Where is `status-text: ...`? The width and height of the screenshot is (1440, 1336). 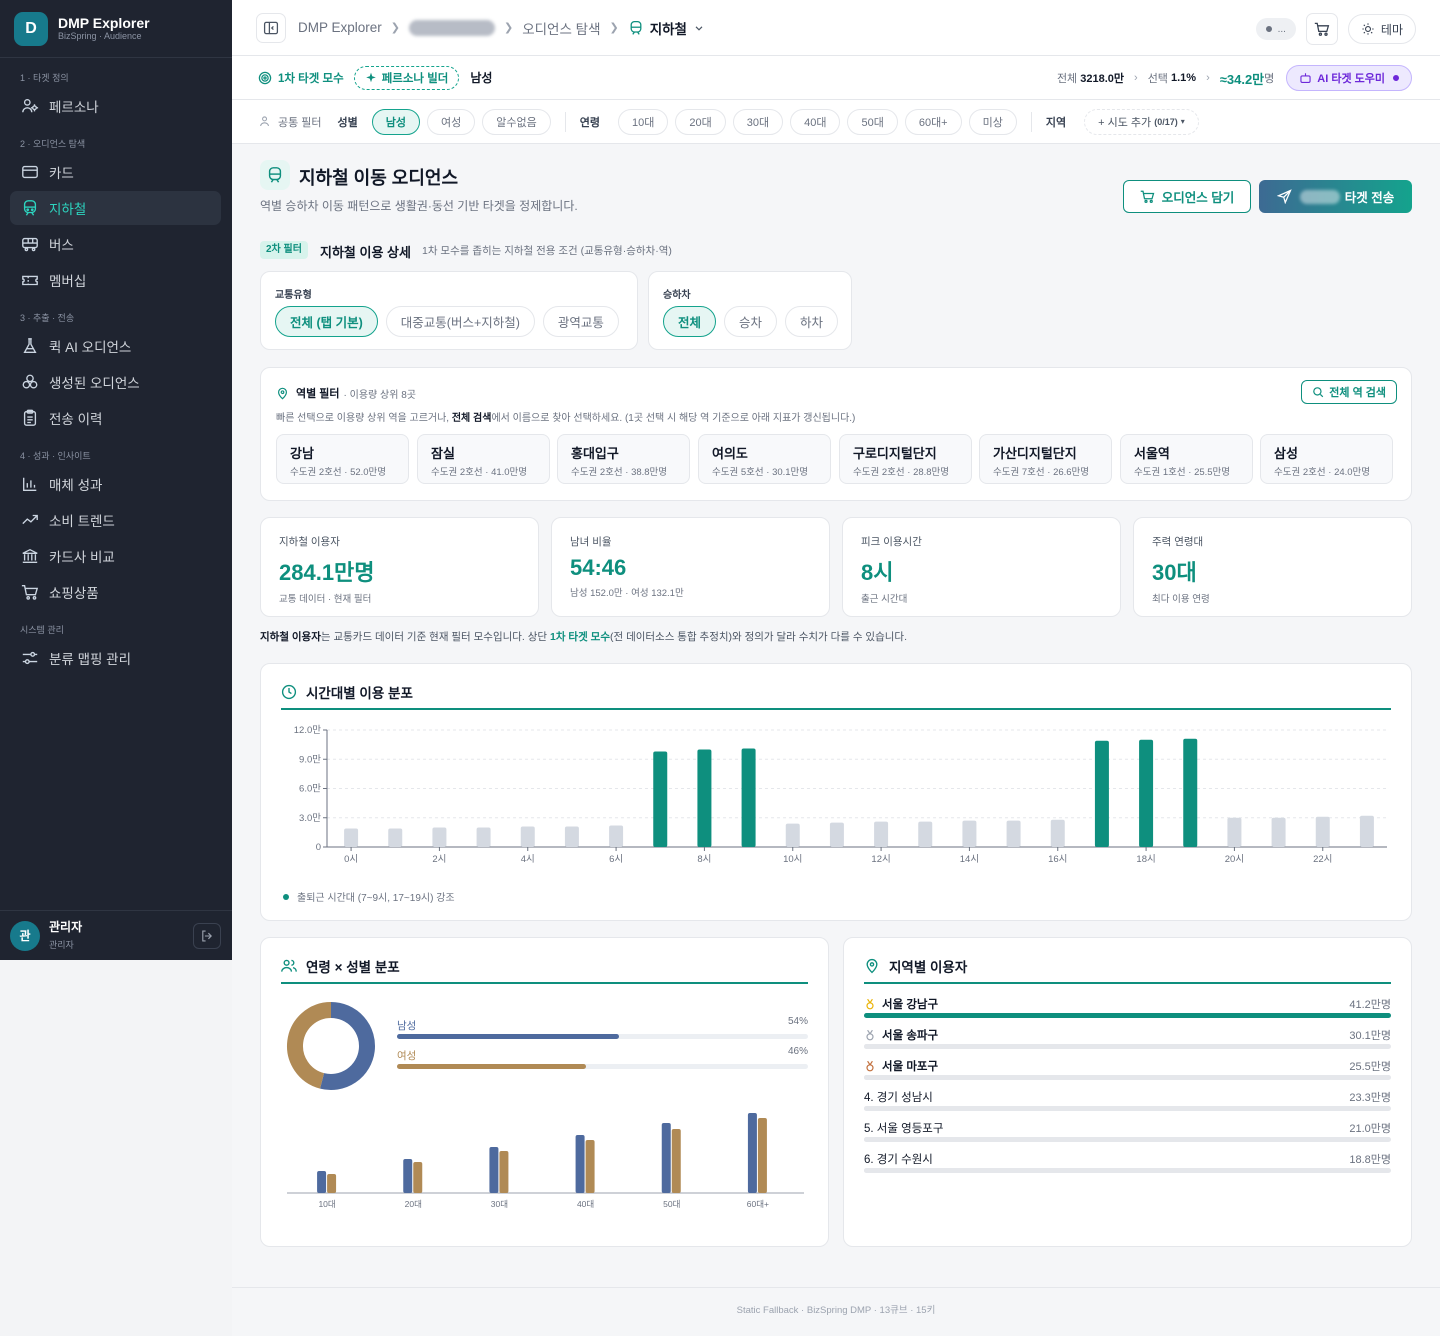 status-text: ... is located at coordinates (1281, 29).